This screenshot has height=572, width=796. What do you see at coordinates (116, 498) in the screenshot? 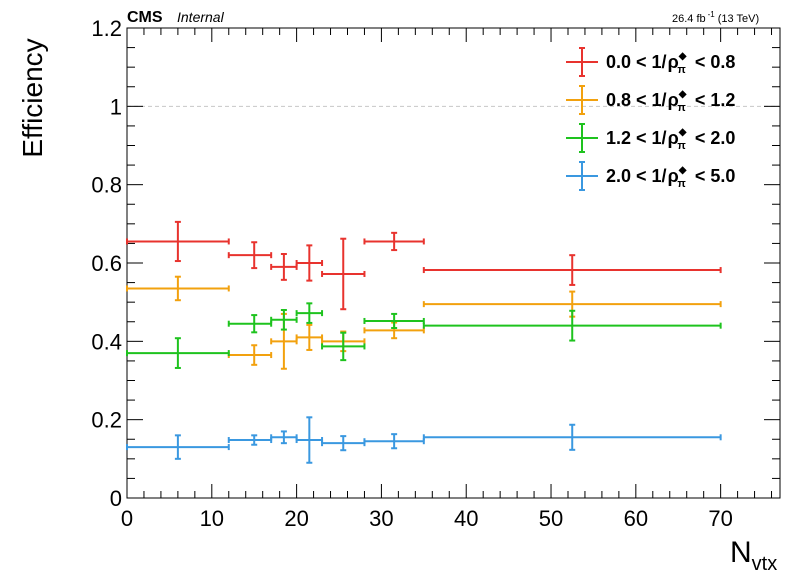
I see `y-tick-label: 0` at bounding box center [116, 498].